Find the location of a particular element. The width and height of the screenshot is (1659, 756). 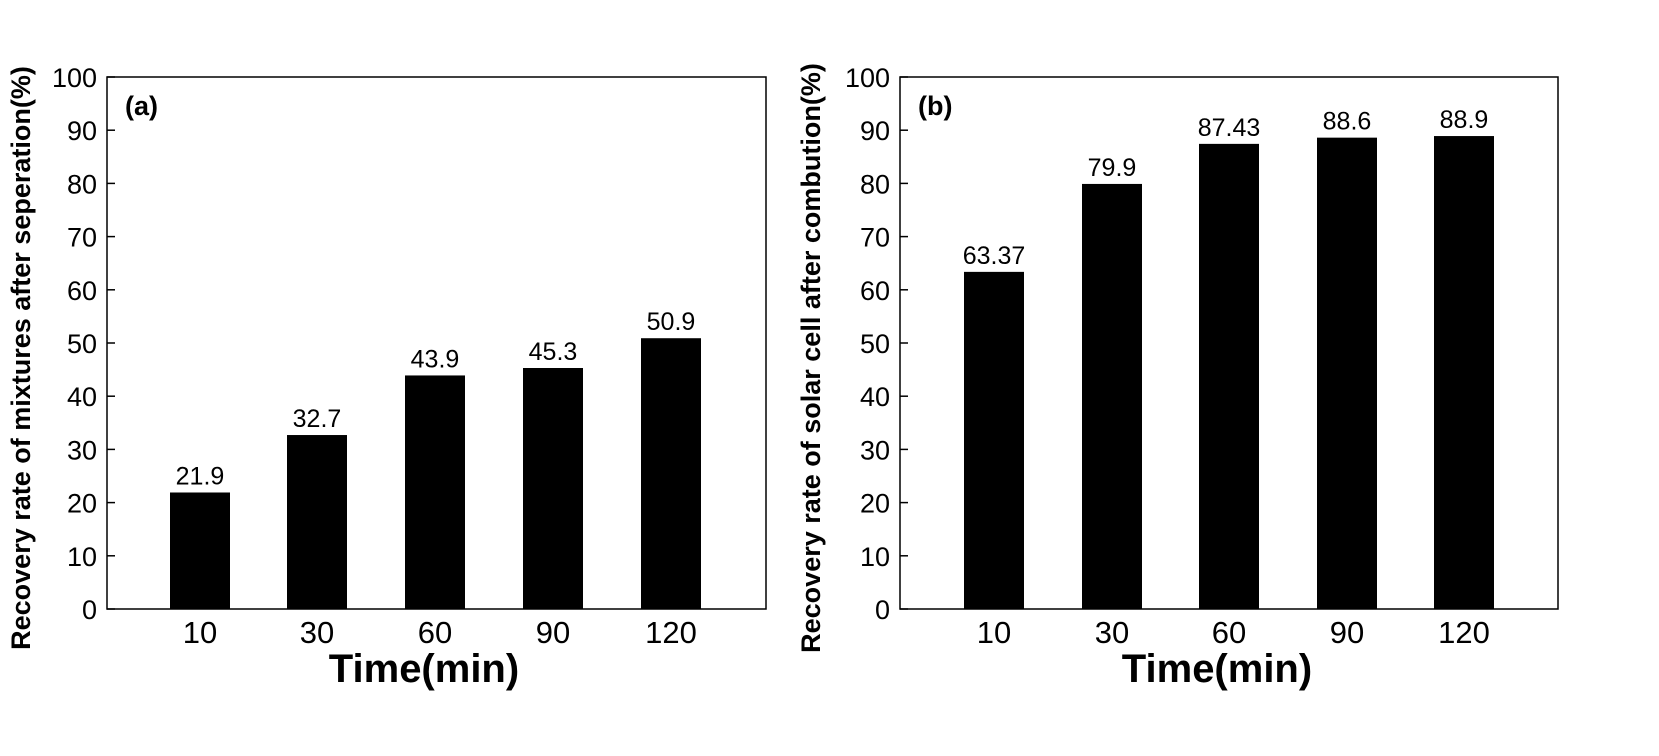

panel-label: (b) is located at coordinates (935, 106).